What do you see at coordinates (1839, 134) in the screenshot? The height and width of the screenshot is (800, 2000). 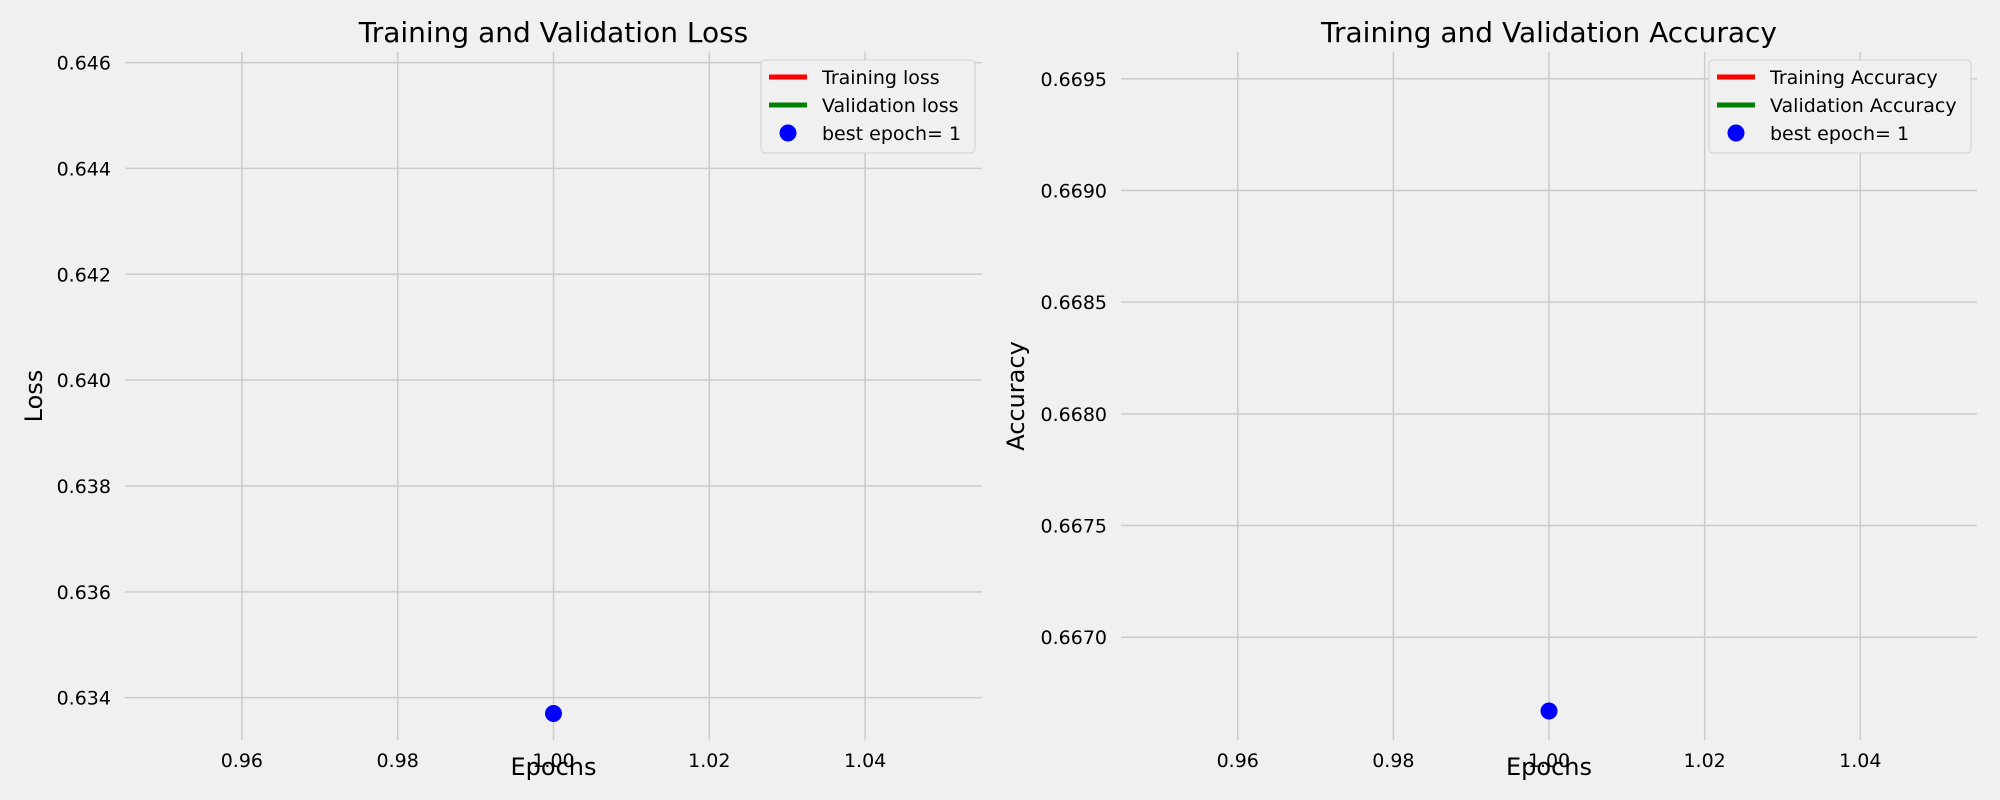 I see `accuracy-legend-label-best-epoch: best epoch= 1` at bounding box center [1839, 134].